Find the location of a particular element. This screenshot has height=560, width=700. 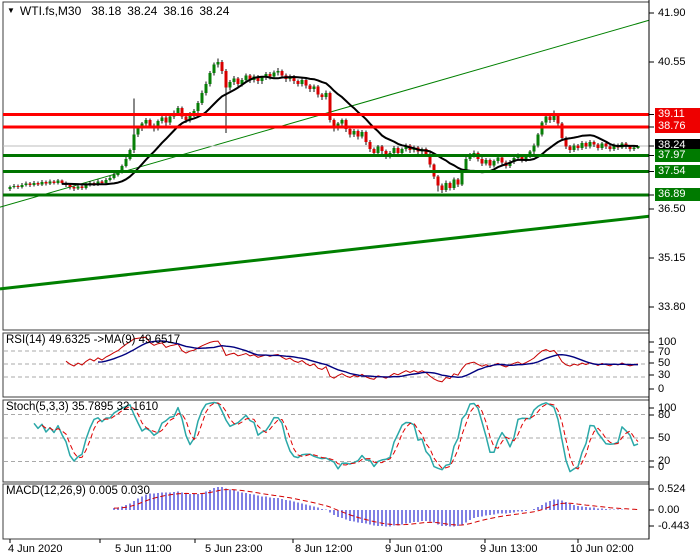

rsi-line is located at coordinates (352, 359).